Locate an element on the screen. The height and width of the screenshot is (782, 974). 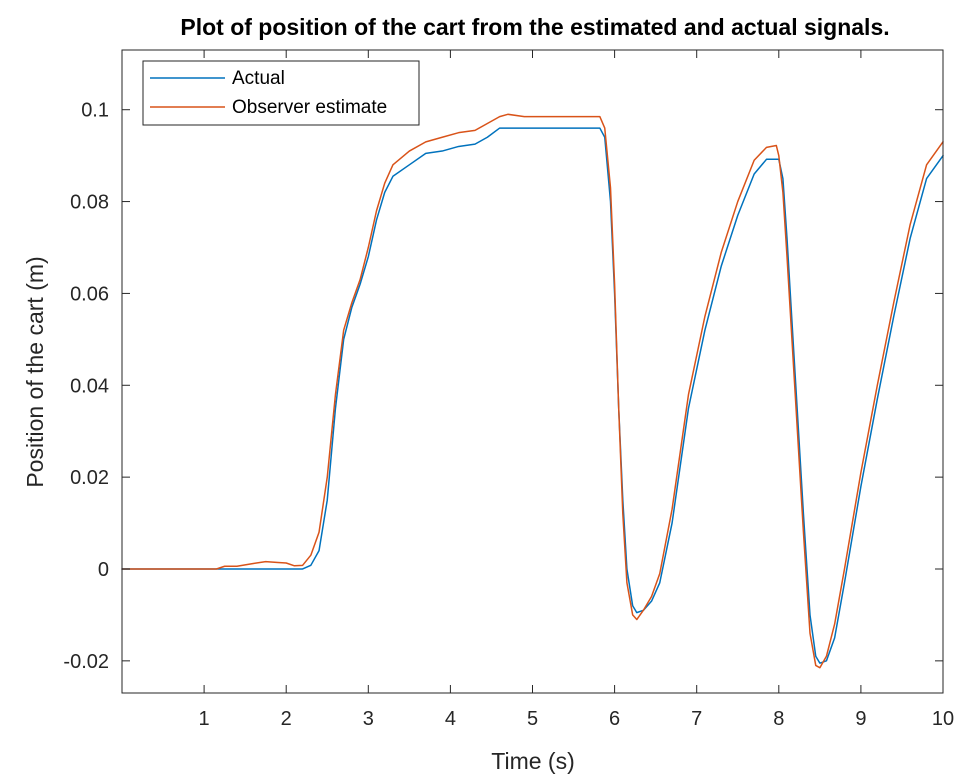
x-tick-label: 6 is located at coordinates (614, 719).